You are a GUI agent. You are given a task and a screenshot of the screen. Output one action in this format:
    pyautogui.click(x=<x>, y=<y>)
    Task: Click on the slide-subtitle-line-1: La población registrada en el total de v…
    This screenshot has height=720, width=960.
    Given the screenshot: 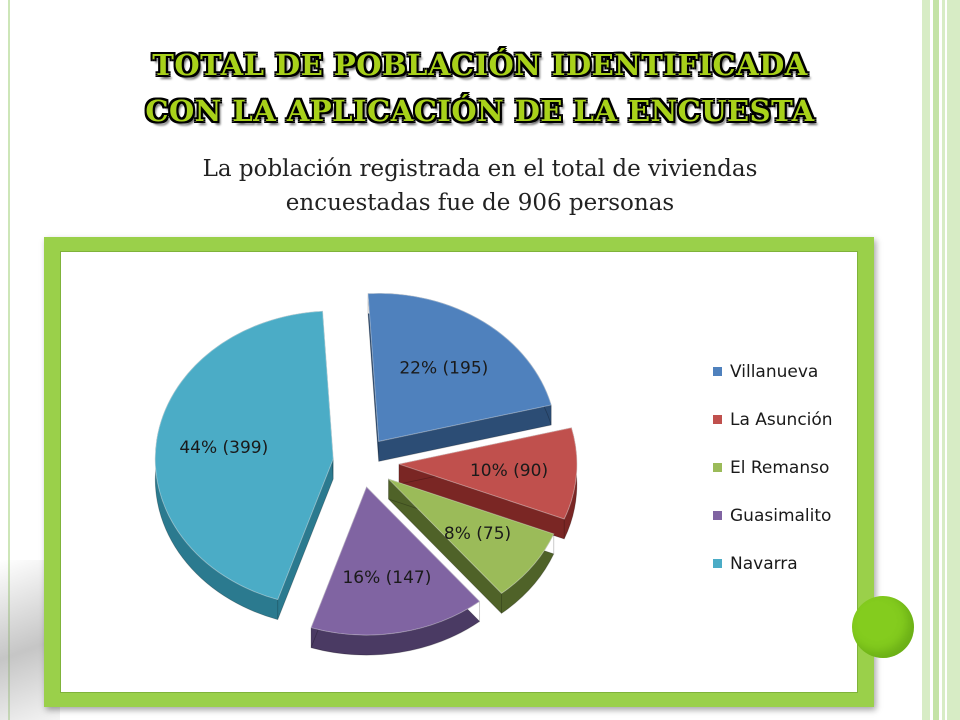 What is the action you would take?
    pyautogui.click(x=480, y=169)
    